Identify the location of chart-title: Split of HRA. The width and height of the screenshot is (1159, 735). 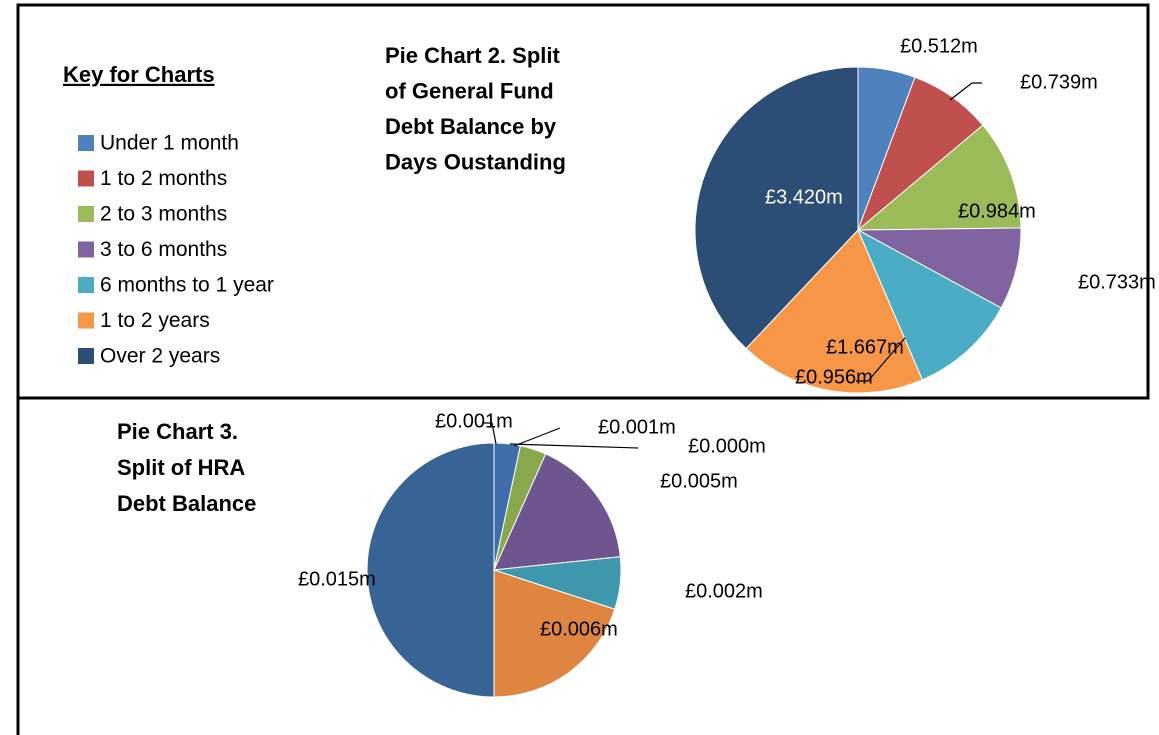
(181, 467).